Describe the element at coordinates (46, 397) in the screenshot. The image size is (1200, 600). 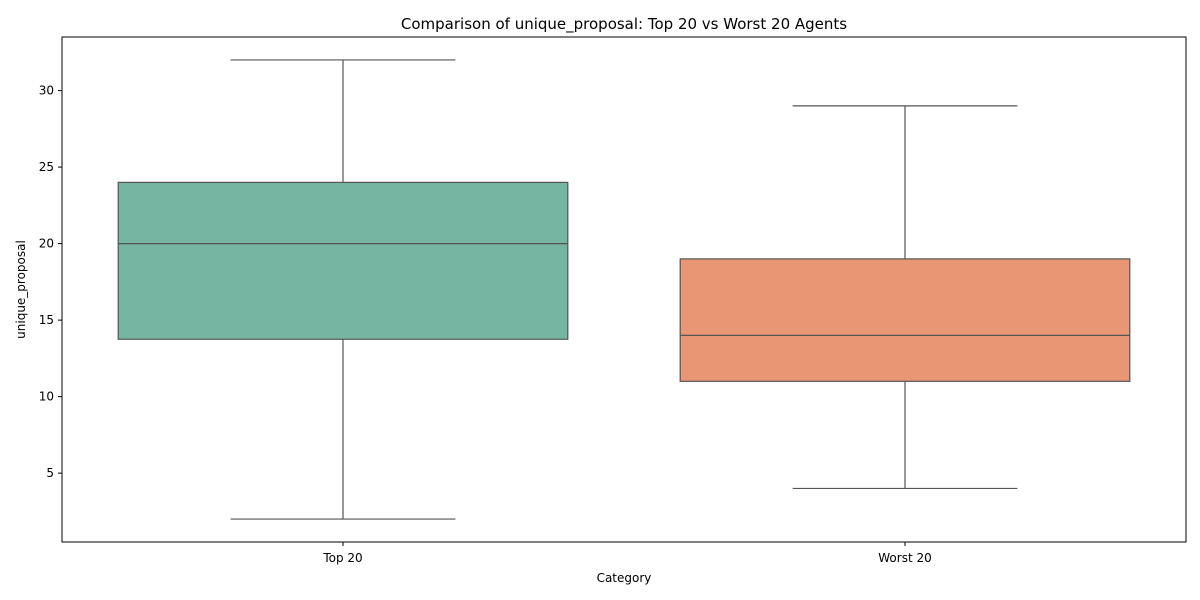
I see `y-tick-label: 10` at that location.